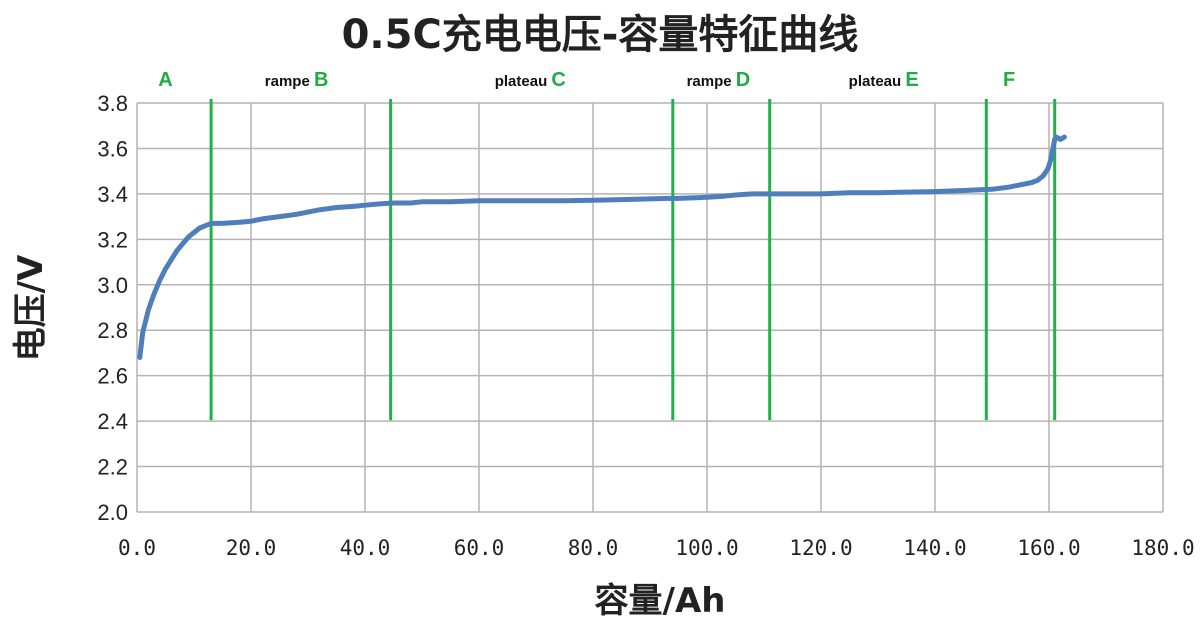 The height and width of the screenshot is (628, 1200). What do you see at coordinates (112, 194) in the screenshot?
I see `y-tick-label: 3.4` at bounding box center [112, 194].